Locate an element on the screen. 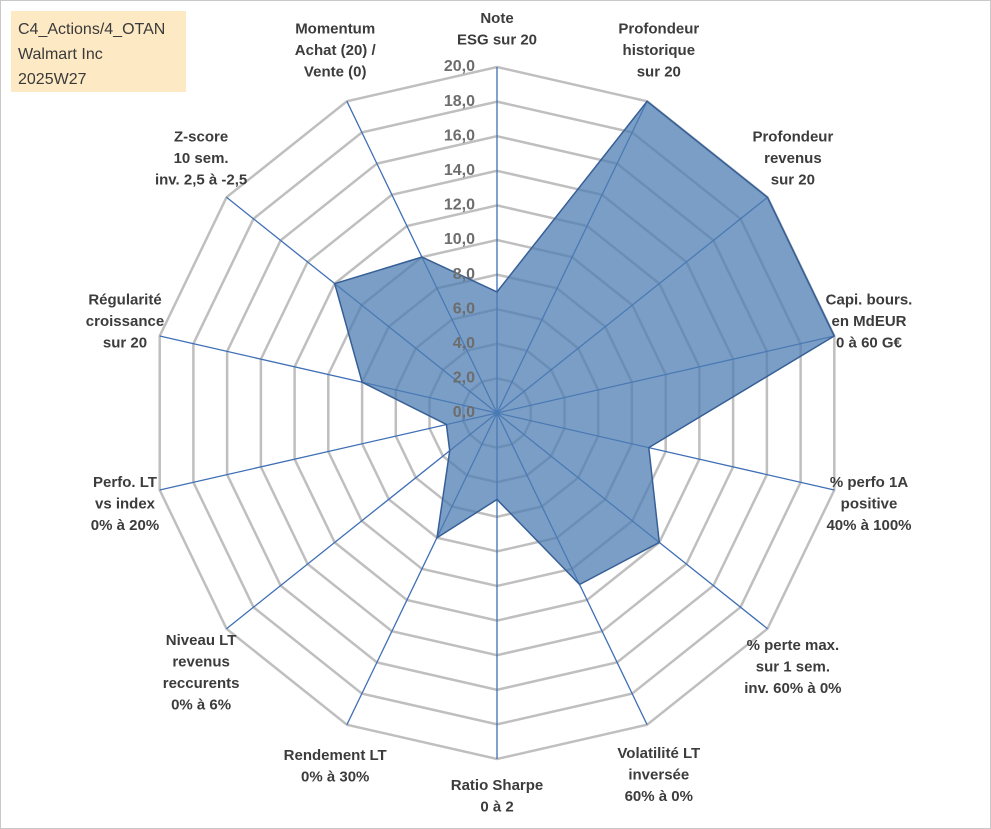 The image size is (991, 829). tick-label: 0,0 is located at coordinates (464, 412).